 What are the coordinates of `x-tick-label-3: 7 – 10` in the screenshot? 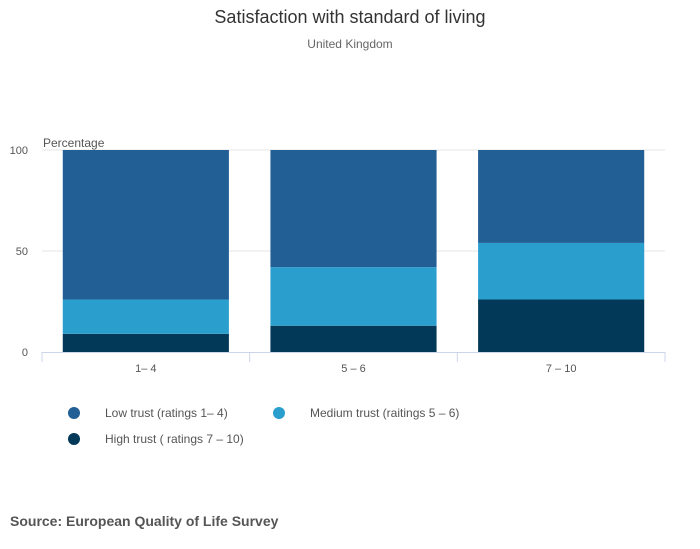 It's located at (561, 369).